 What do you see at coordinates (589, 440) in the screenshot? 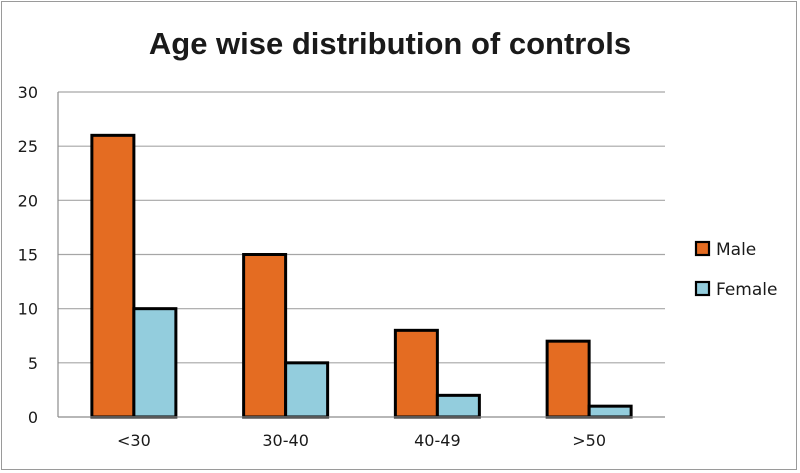
I see `x-tick-label: >50` at bounding box center [589, 440].